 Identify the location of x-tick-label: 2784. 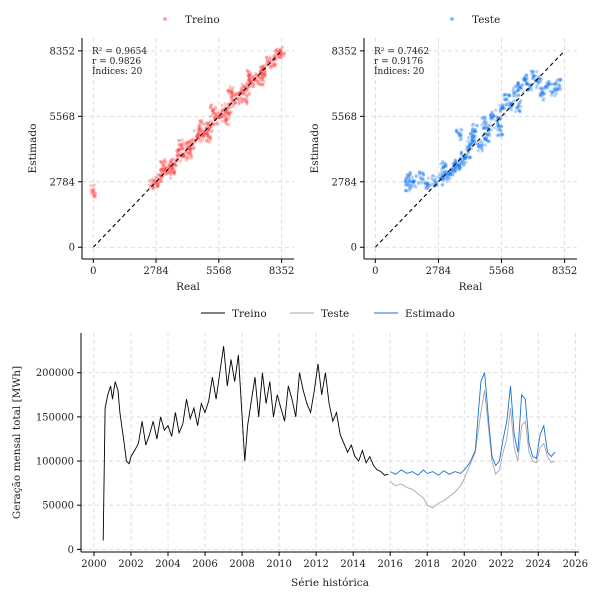
(155, 271).